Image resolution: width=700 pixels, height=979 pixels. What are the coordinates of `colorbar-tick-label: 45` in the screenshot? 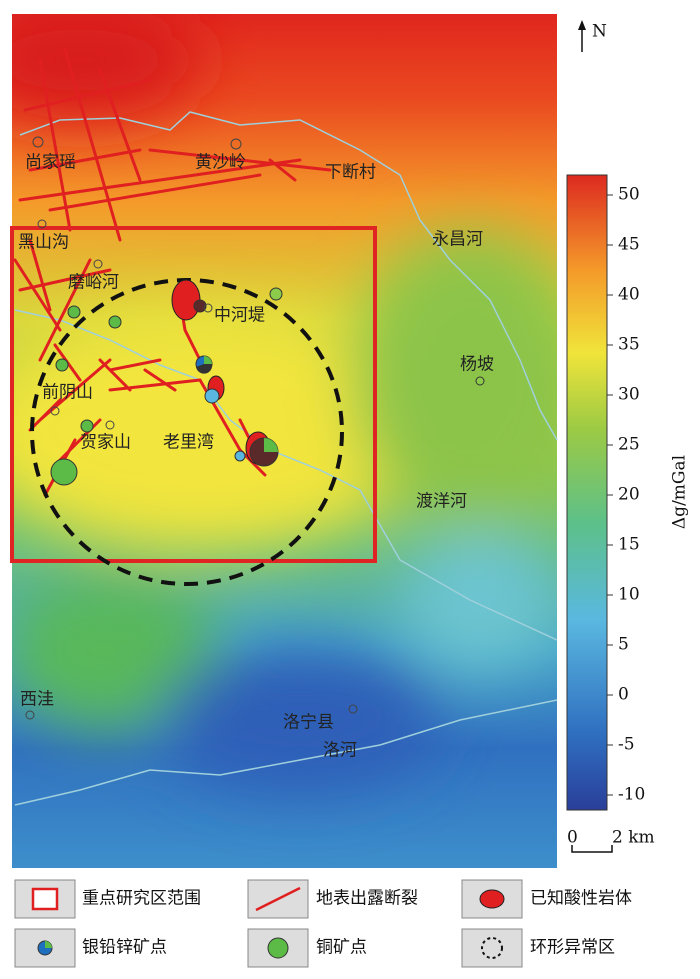 It's located at (629, 245).